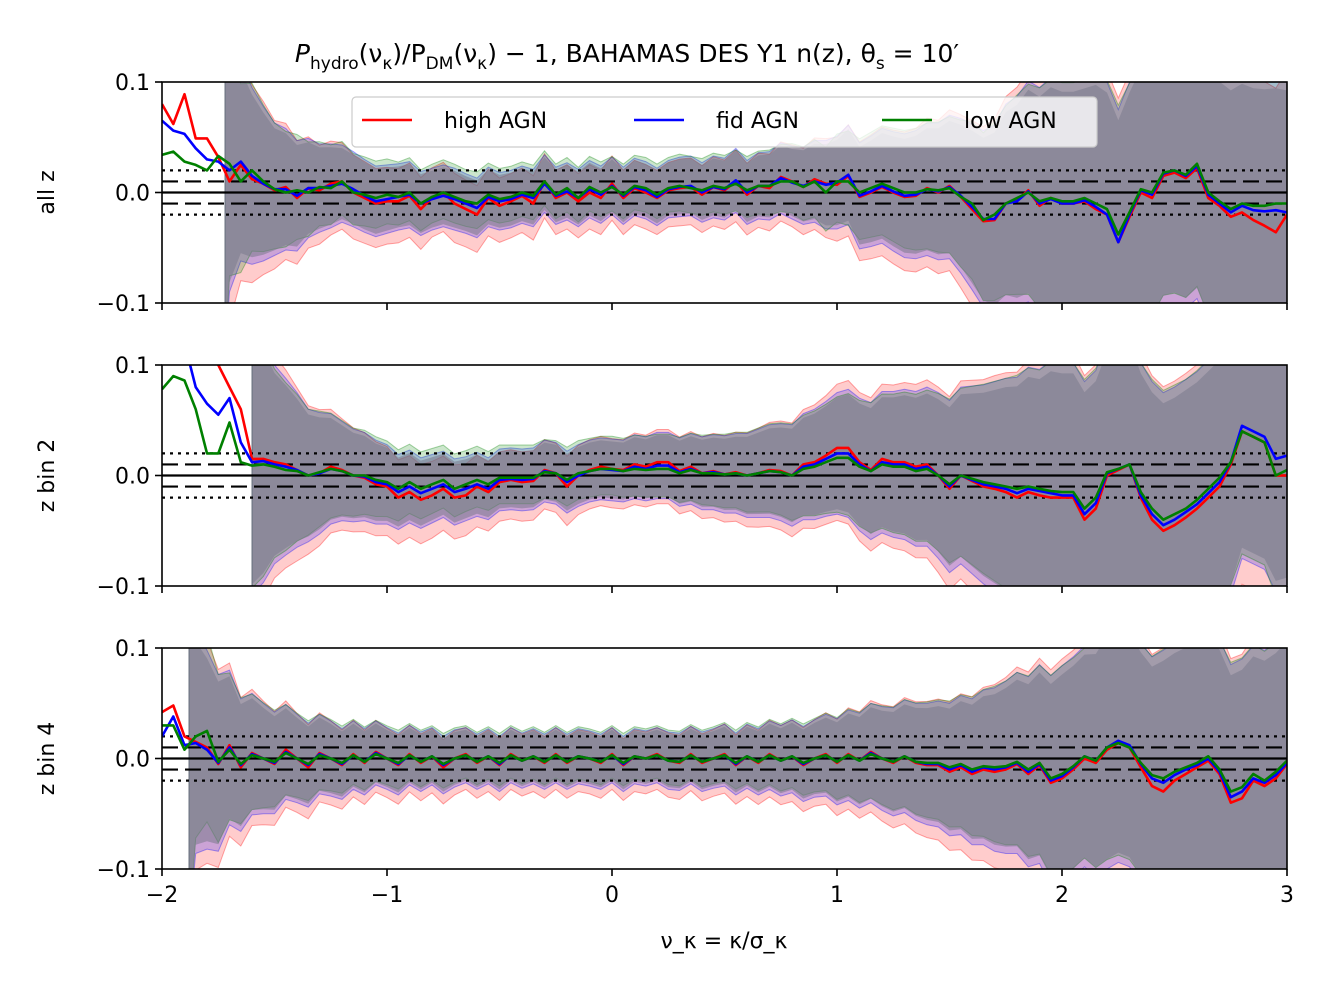 This screenshot has height=1000, width=1328. Describe the element at coordinates (757, 121) in the screenshot. I see `legend-label-fid: fid AGN` at that location.